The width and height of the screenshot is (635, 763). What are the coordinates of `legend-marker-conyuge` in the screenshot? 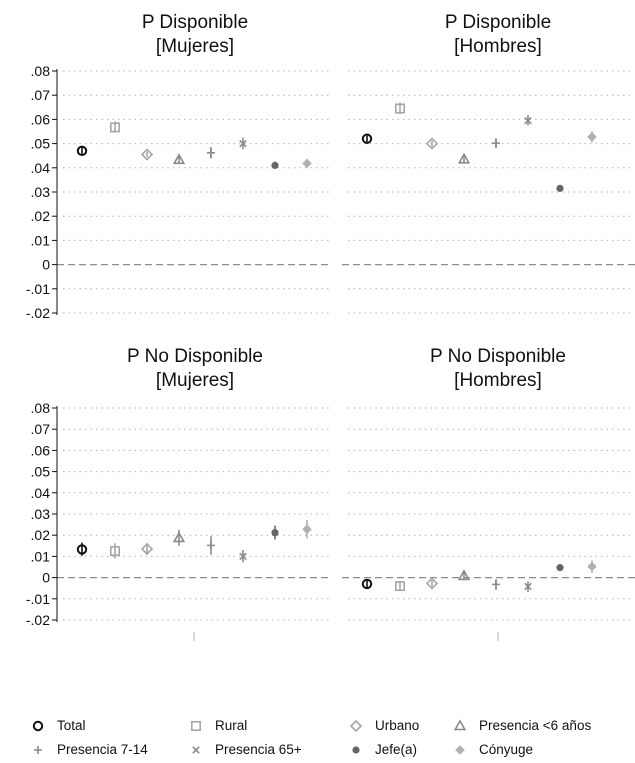 It's located at (460, 750).